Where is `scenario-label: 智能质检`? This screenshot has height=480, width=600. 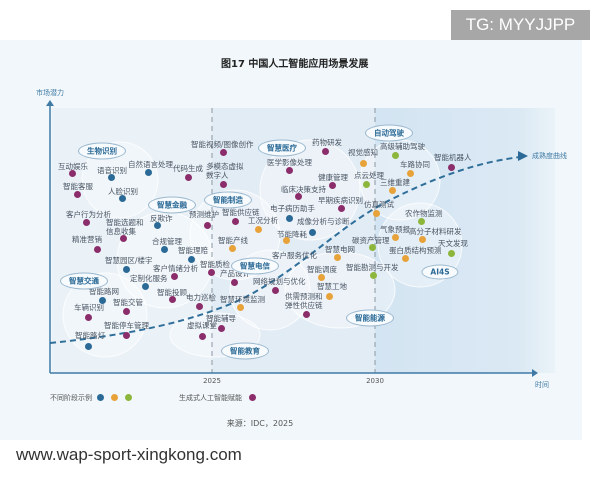 scenario-label: 智能质检 is located at coordinates (215, 264).